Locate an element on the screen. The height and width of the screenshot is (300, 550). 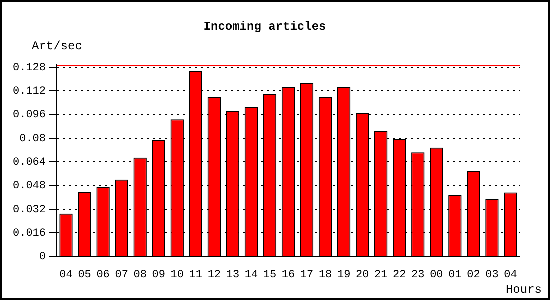
x-tick-label: 07 is located at coordinates (121, 275).